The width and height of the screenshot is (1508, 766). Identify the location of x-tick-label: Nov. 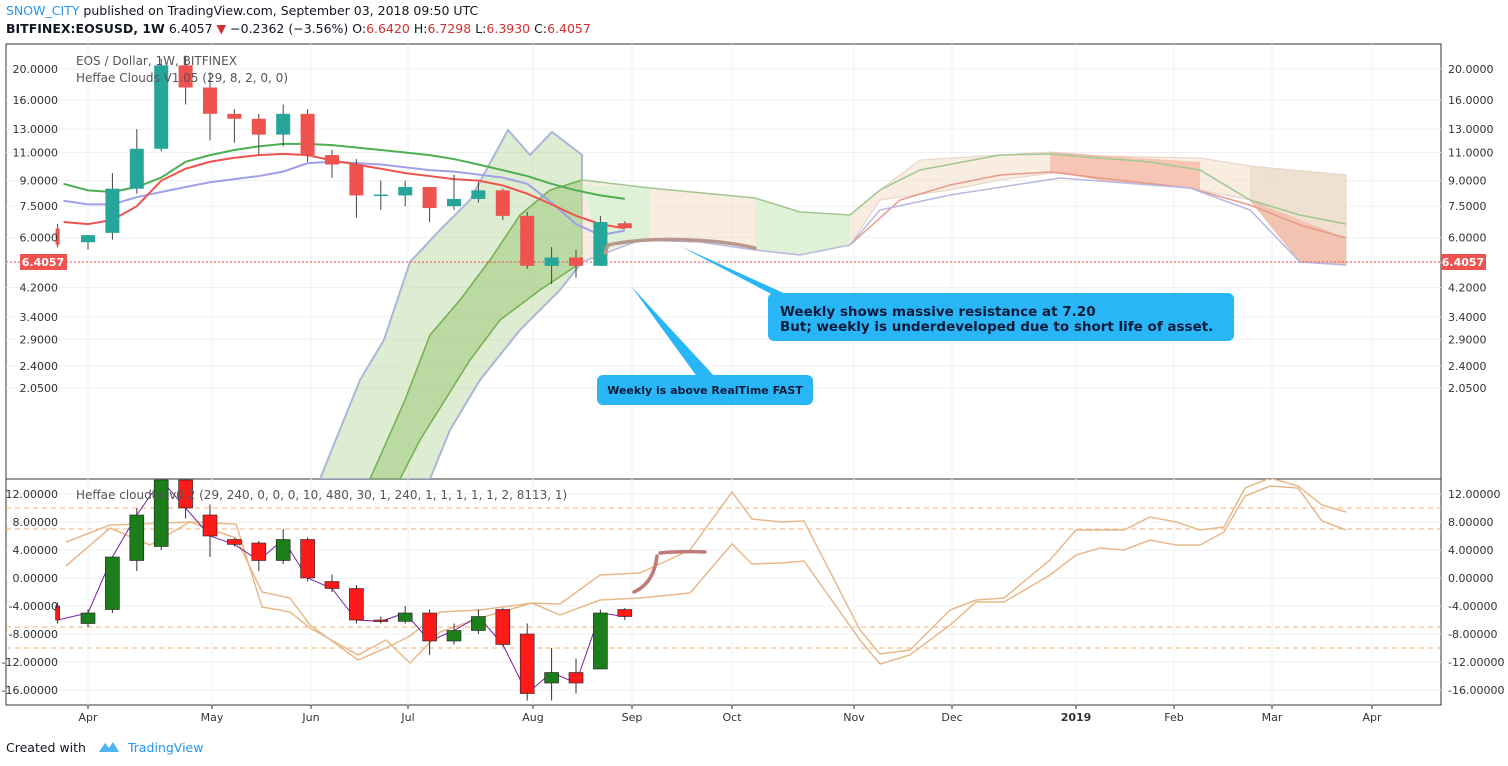
(854, 717).